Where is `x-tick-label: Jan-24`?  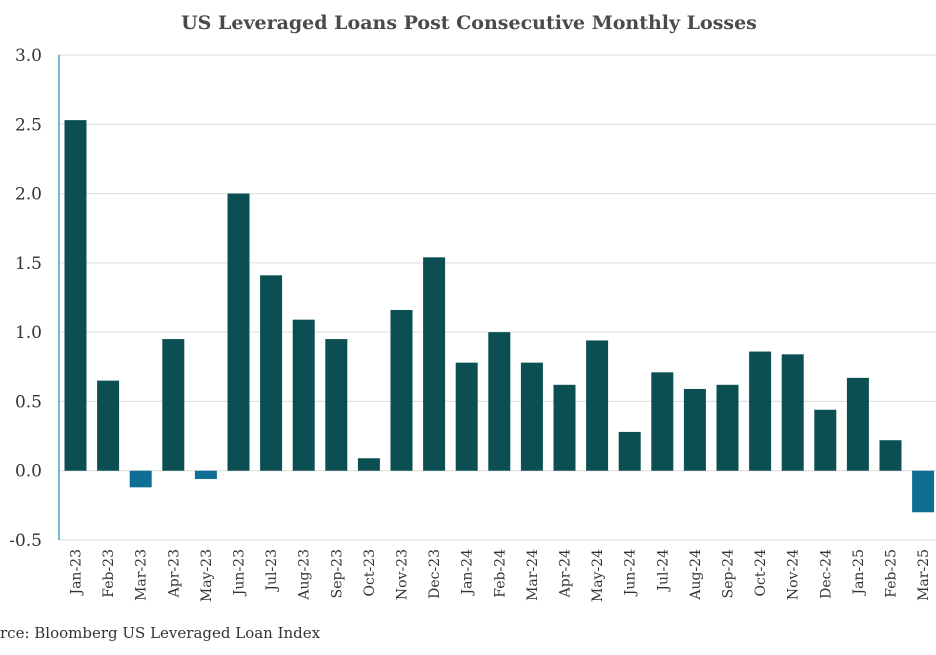
x-tick-label: Jan-24 is located at coordinates (468, 573).